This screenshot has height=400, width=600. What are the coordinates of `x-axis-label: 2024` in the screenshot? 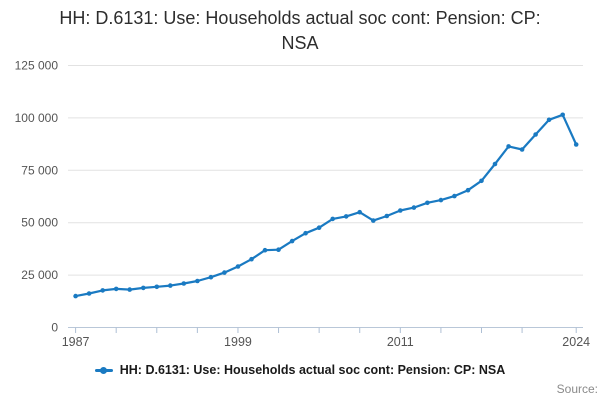 It's located at (576, 342).